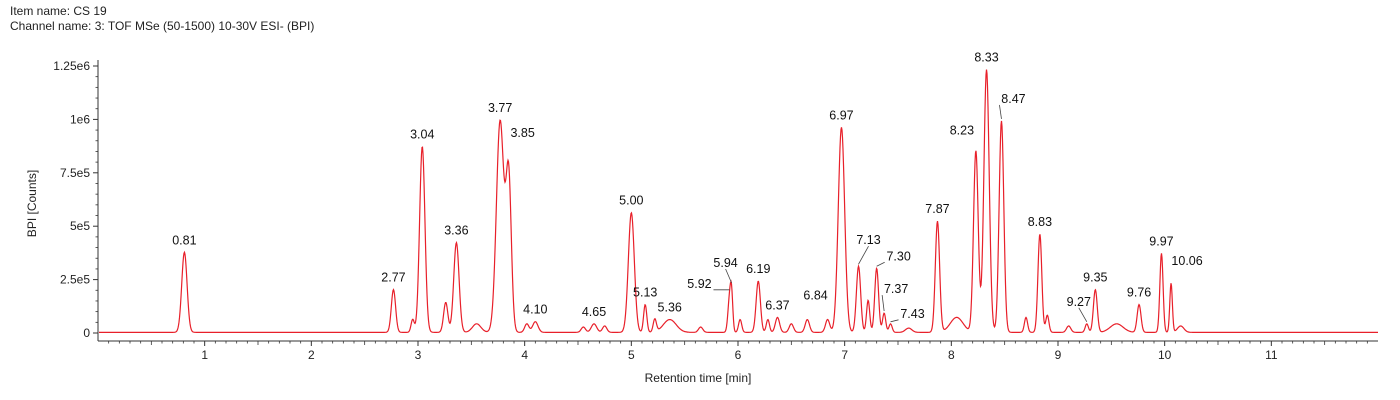 The width and height of the screenshot is (1400, 400). What do you see at coordinates (1161, 241) in the screenshot?
I see `peak-label: 9.97` at bounding box center [1161, 241].